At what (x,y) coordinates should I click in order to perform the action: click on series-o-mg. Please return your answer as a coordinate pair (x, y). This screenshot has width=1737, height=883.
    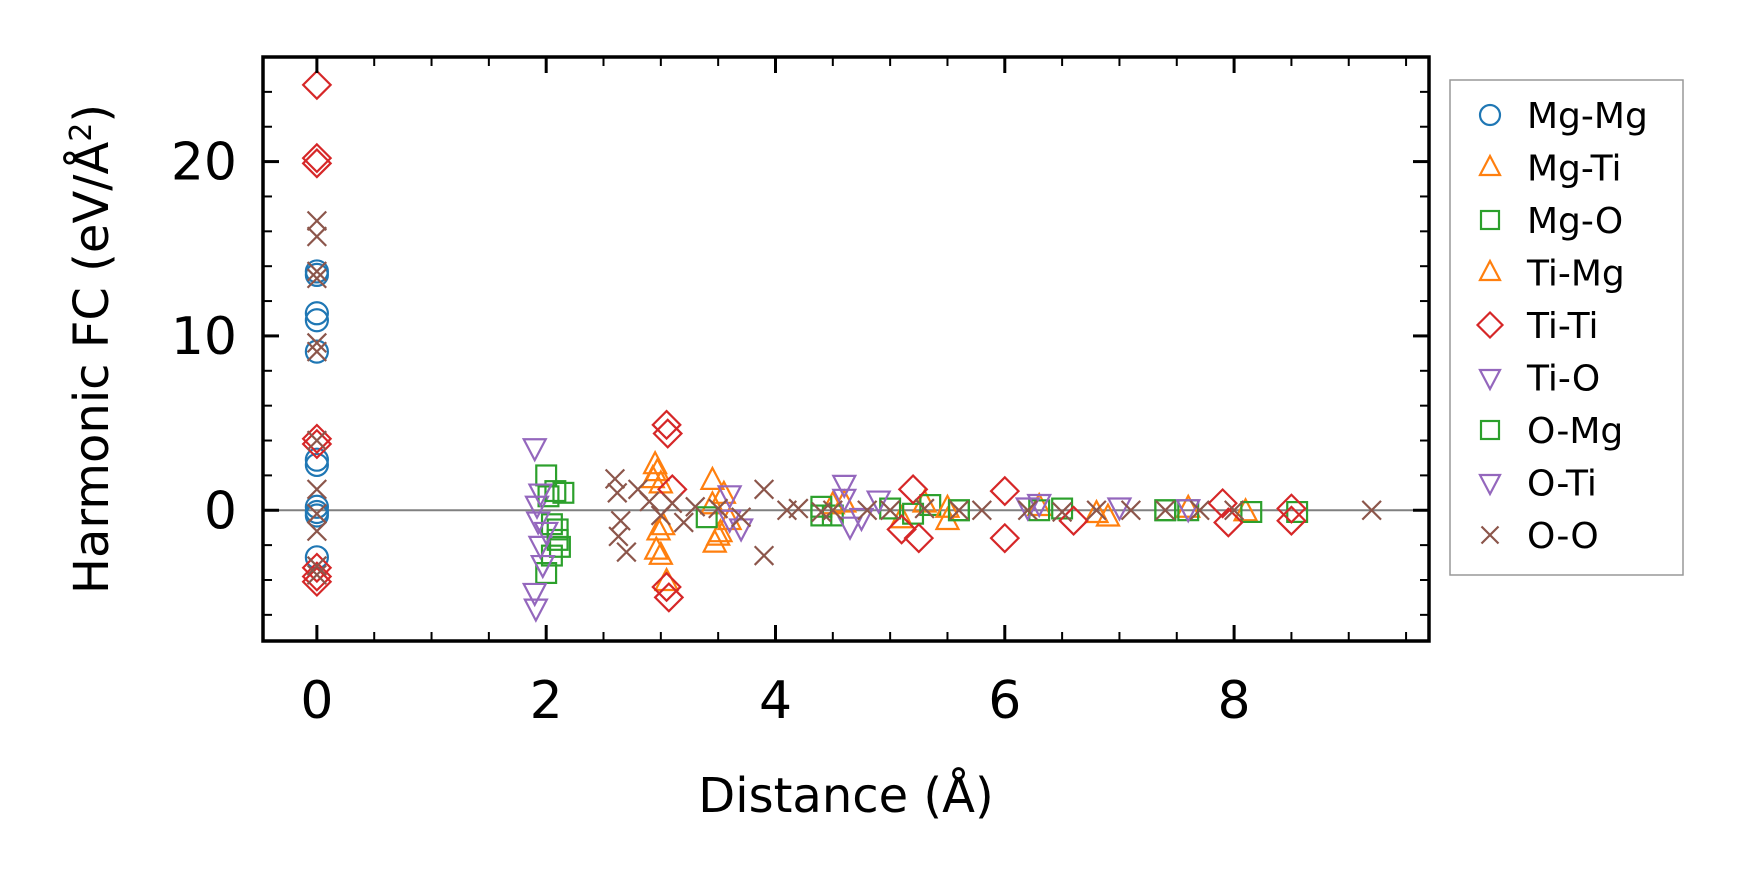
    Looking at the image, I should click on (860, 510).